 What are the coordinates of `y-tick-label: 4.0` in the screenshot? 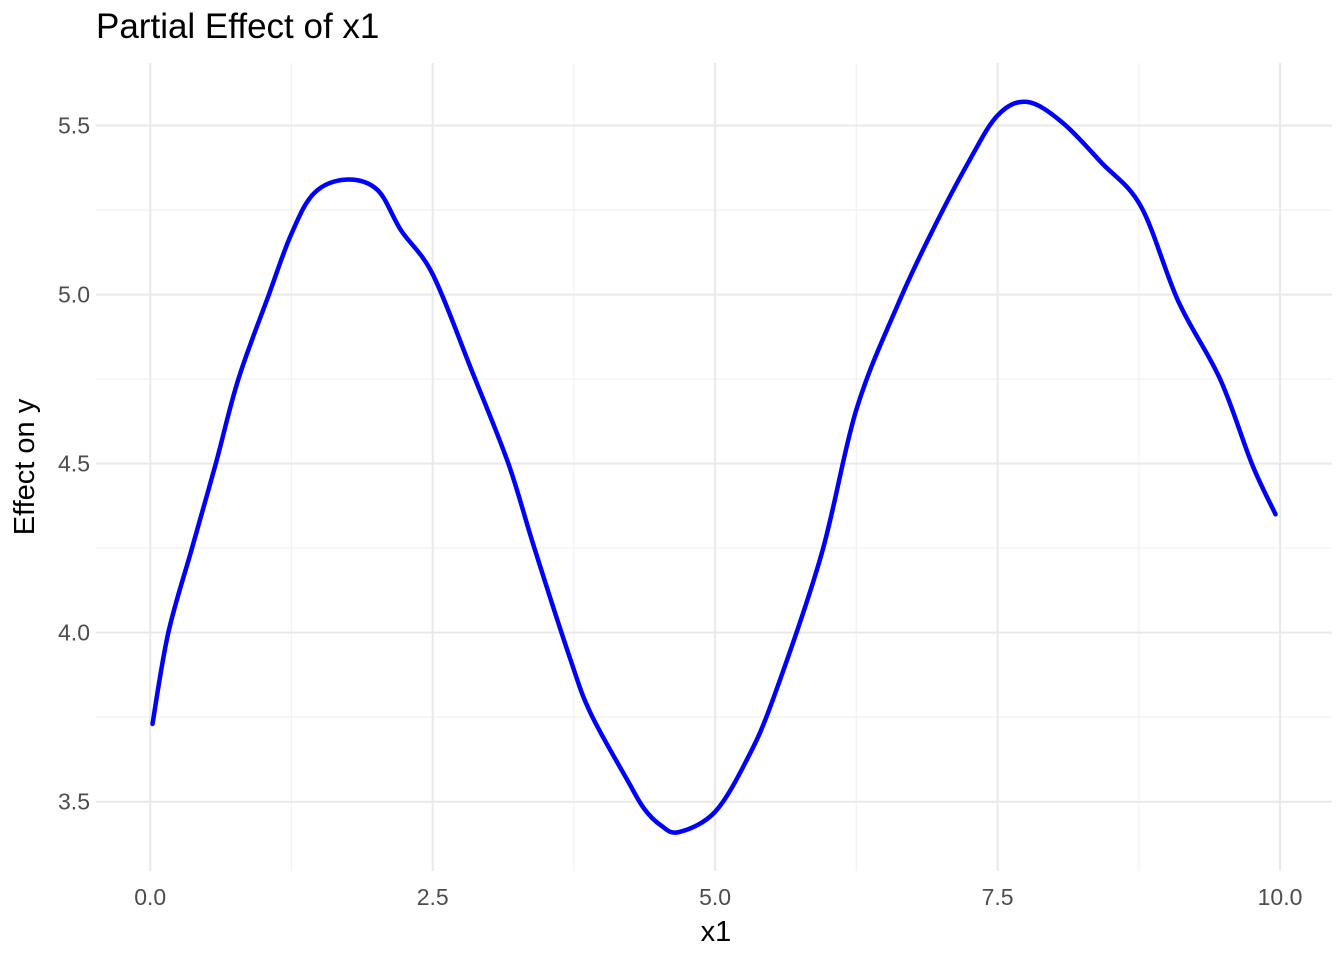 It's located at (74, 633).